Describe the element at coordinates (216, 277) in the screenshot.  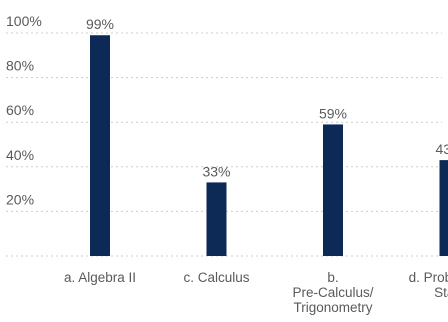
I see `category-label: c. Calculus` at that location.